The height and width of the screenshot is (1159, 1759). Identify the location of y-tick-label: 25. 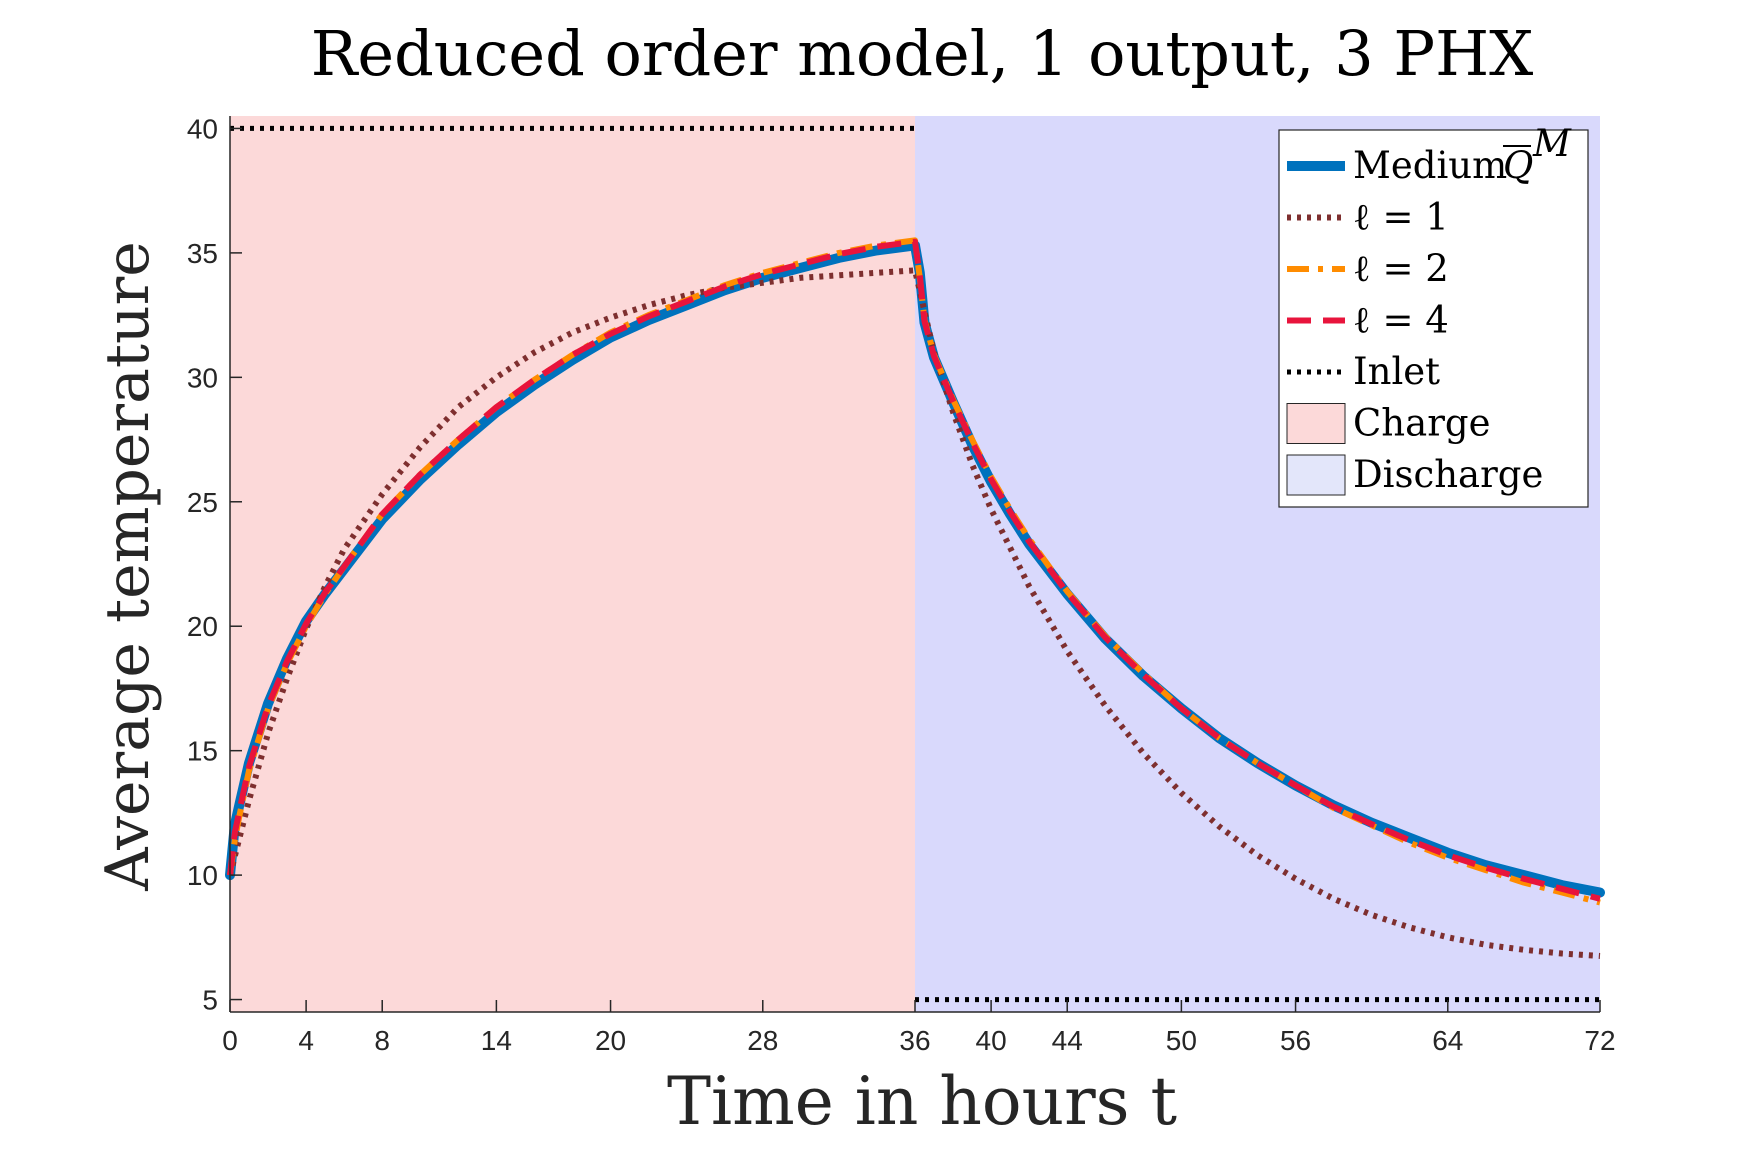
(202, 502).